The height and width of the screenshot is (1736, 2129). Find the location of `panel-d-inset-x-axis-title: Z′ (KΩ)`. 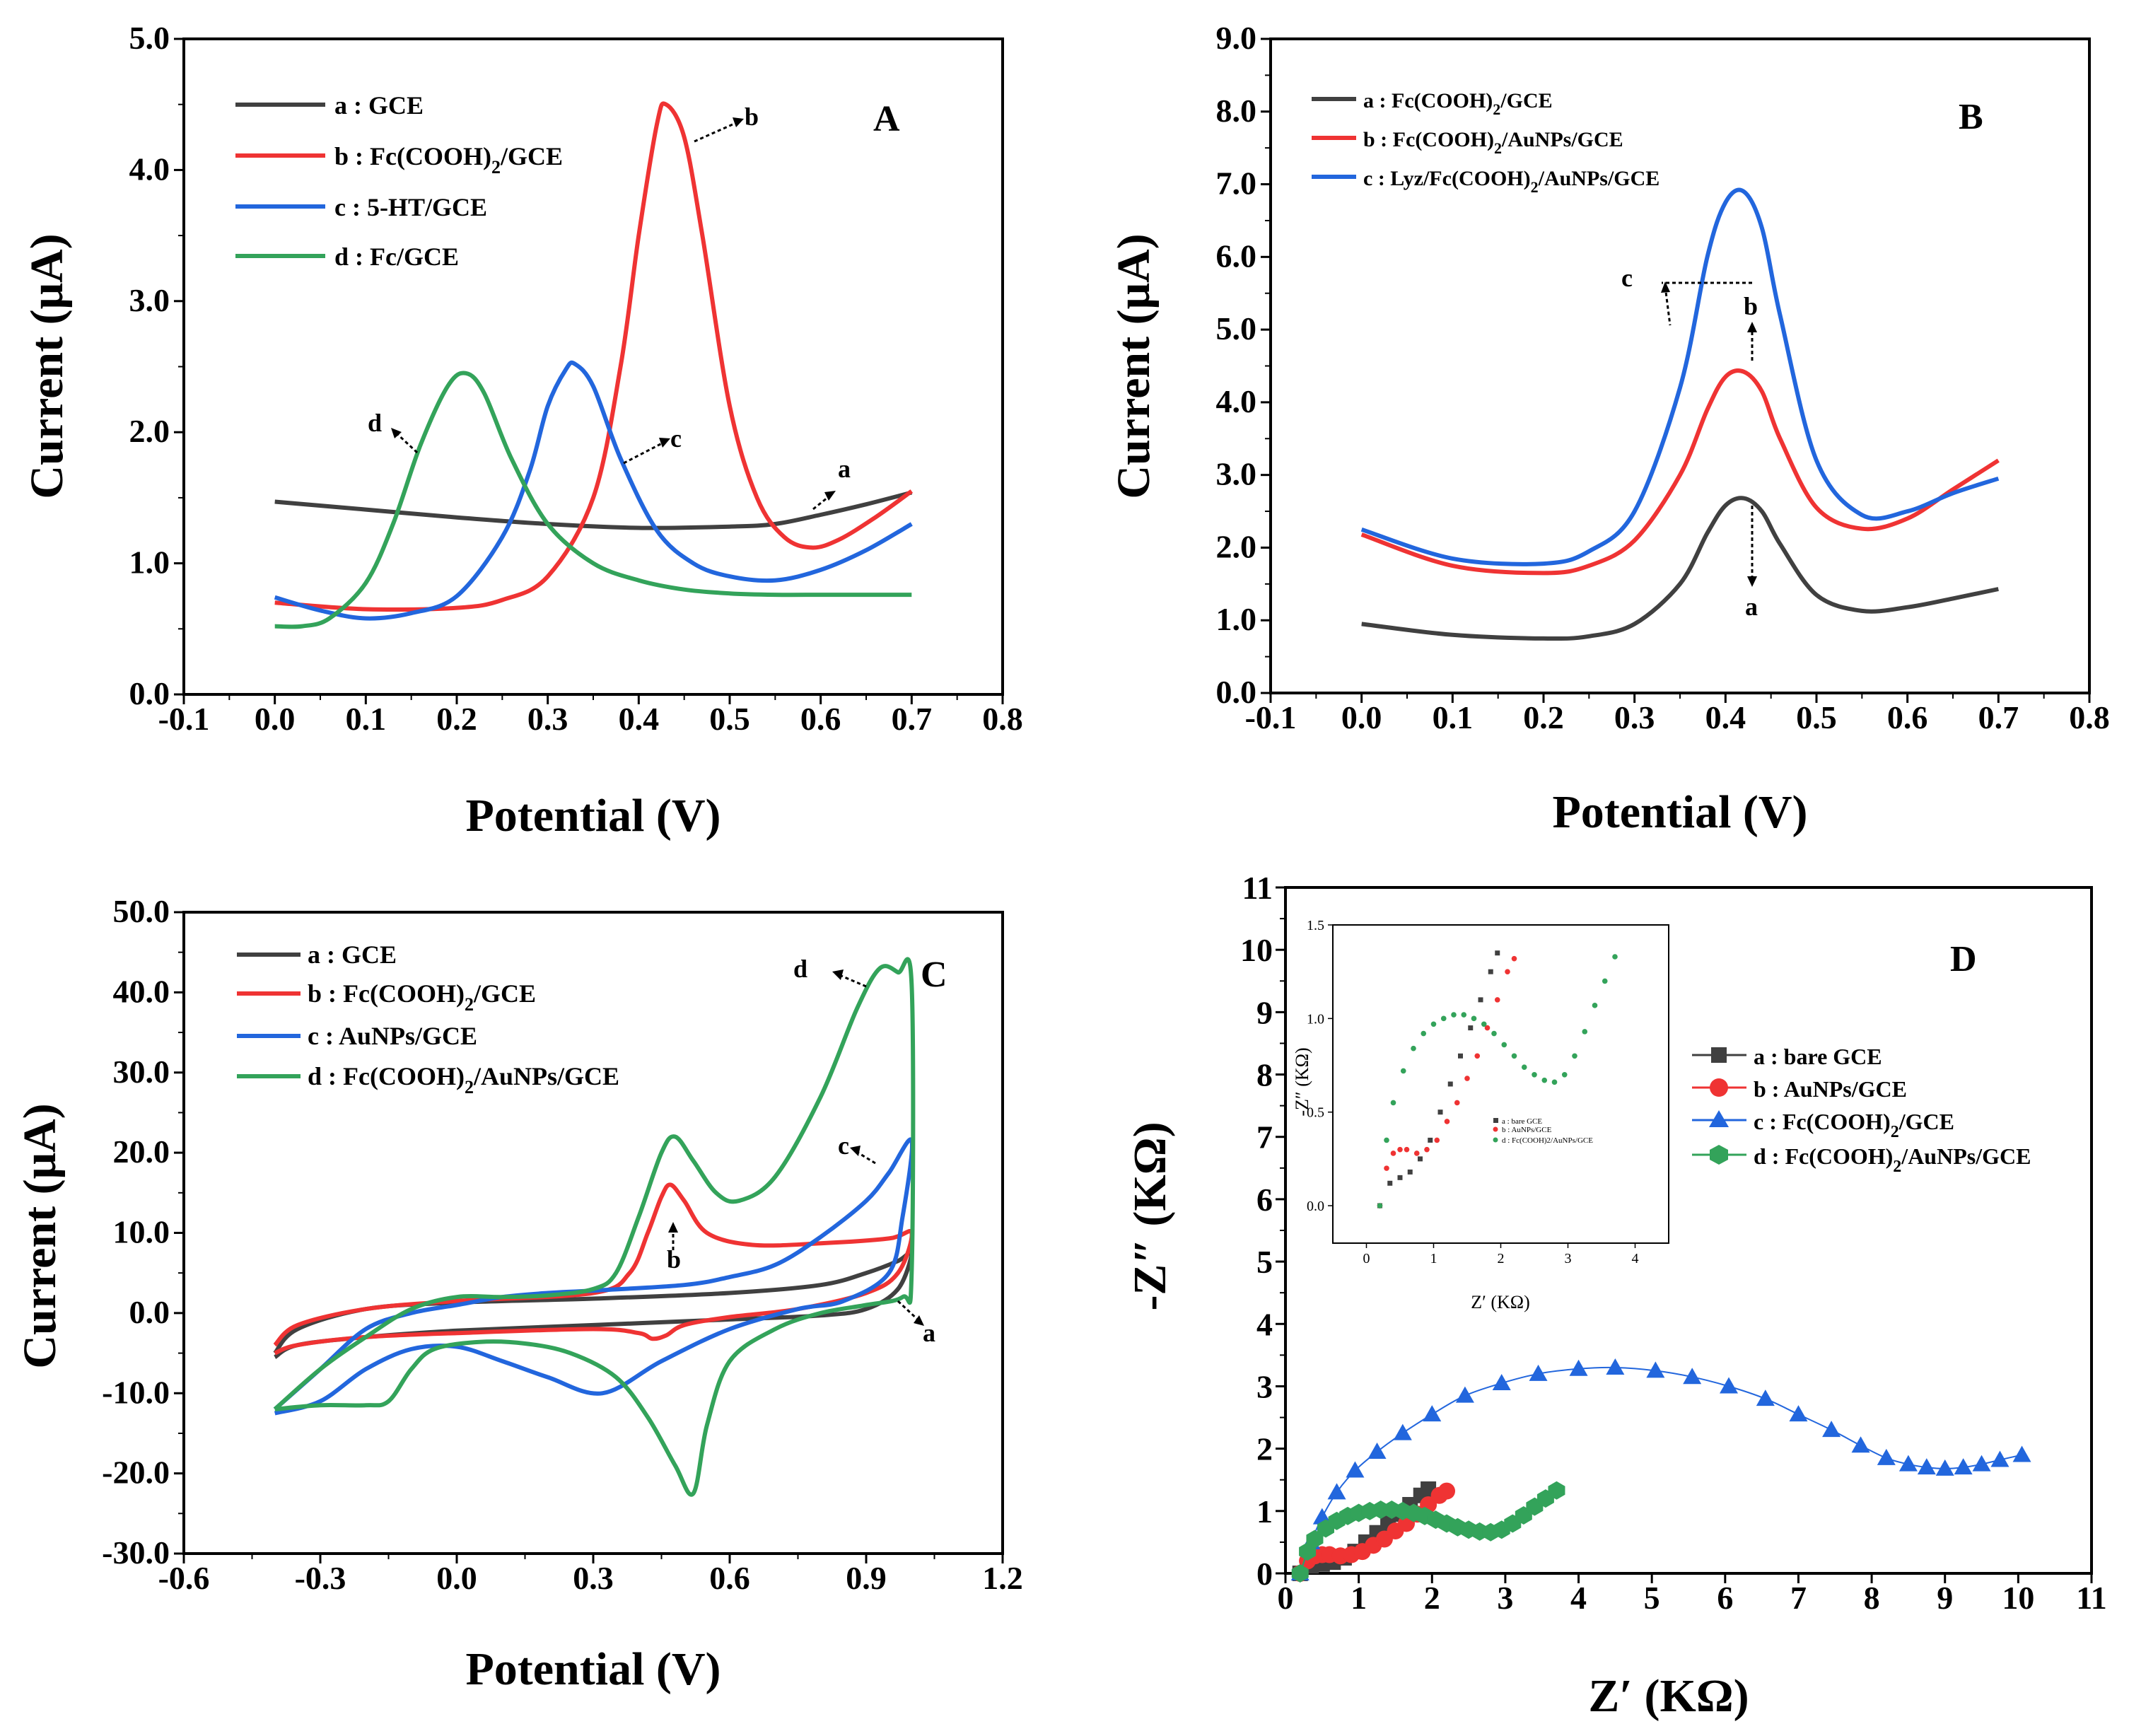

panel-d-inset-x-axis-title: Z′ (KΩ) is located at coordinates (1500, 1302).